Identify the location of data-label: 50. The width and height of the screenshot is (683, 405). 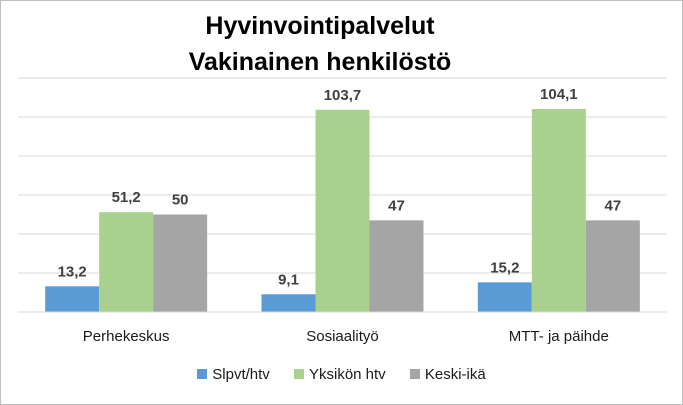
(180, 200).